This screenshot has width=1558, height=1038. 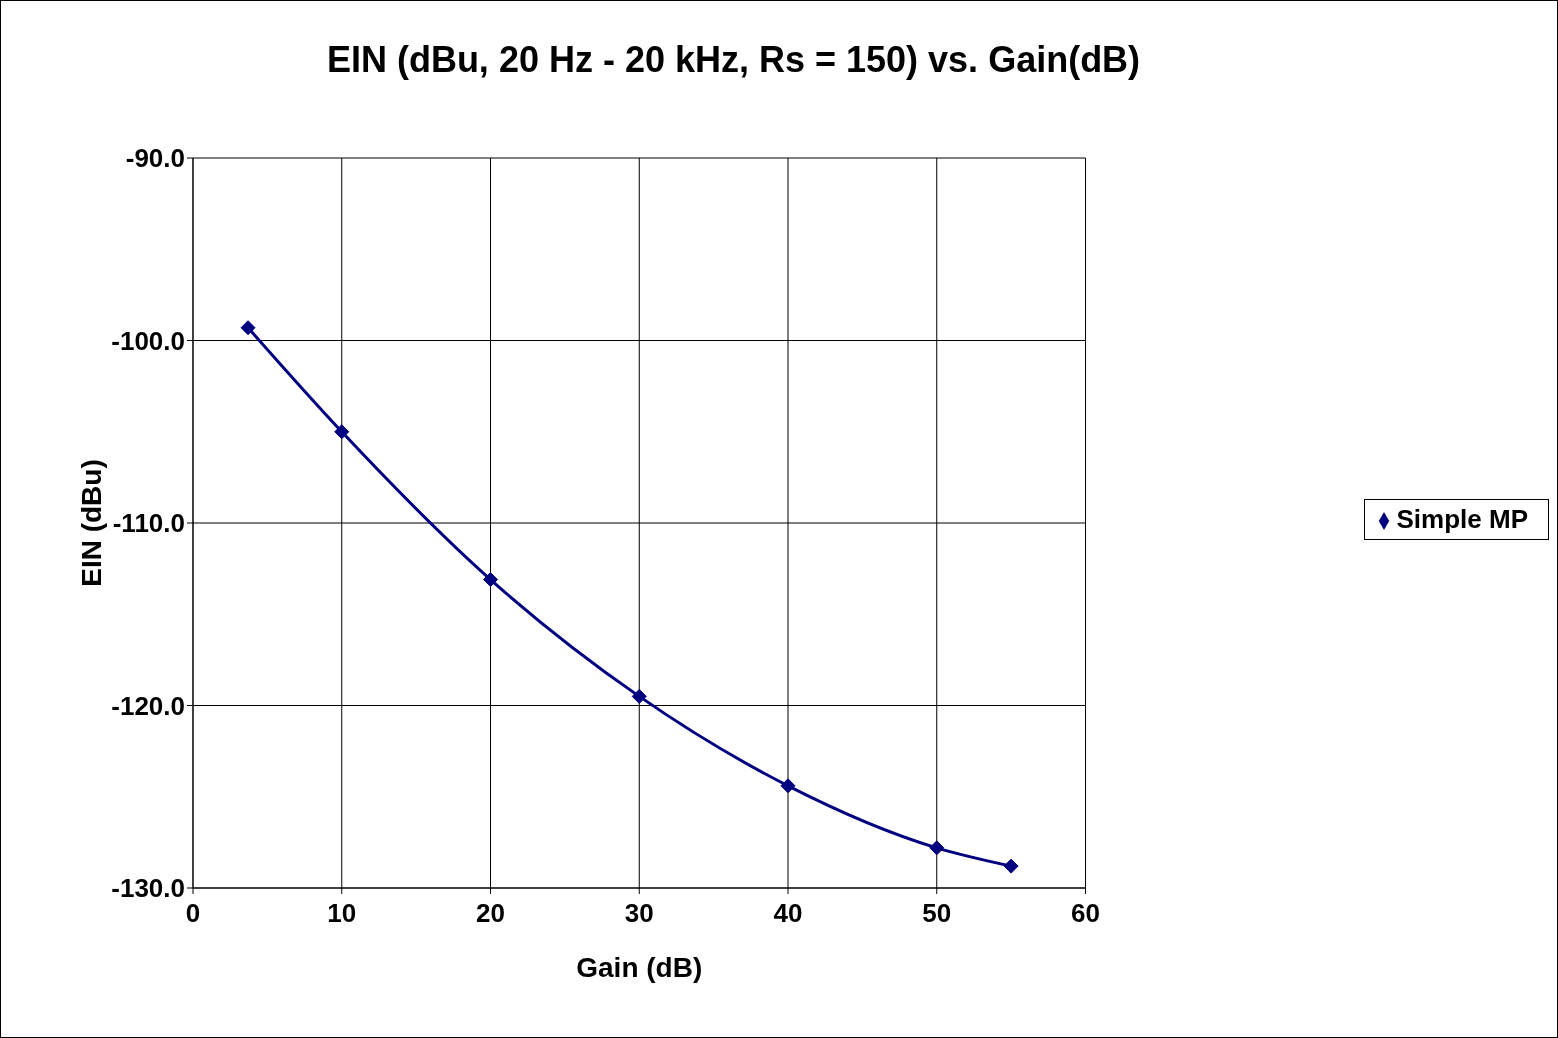 What do you see at coordinates (148, 888) in the screenshot?
I see `y-tick-label: -130.0` at bounding box center [148, 888].